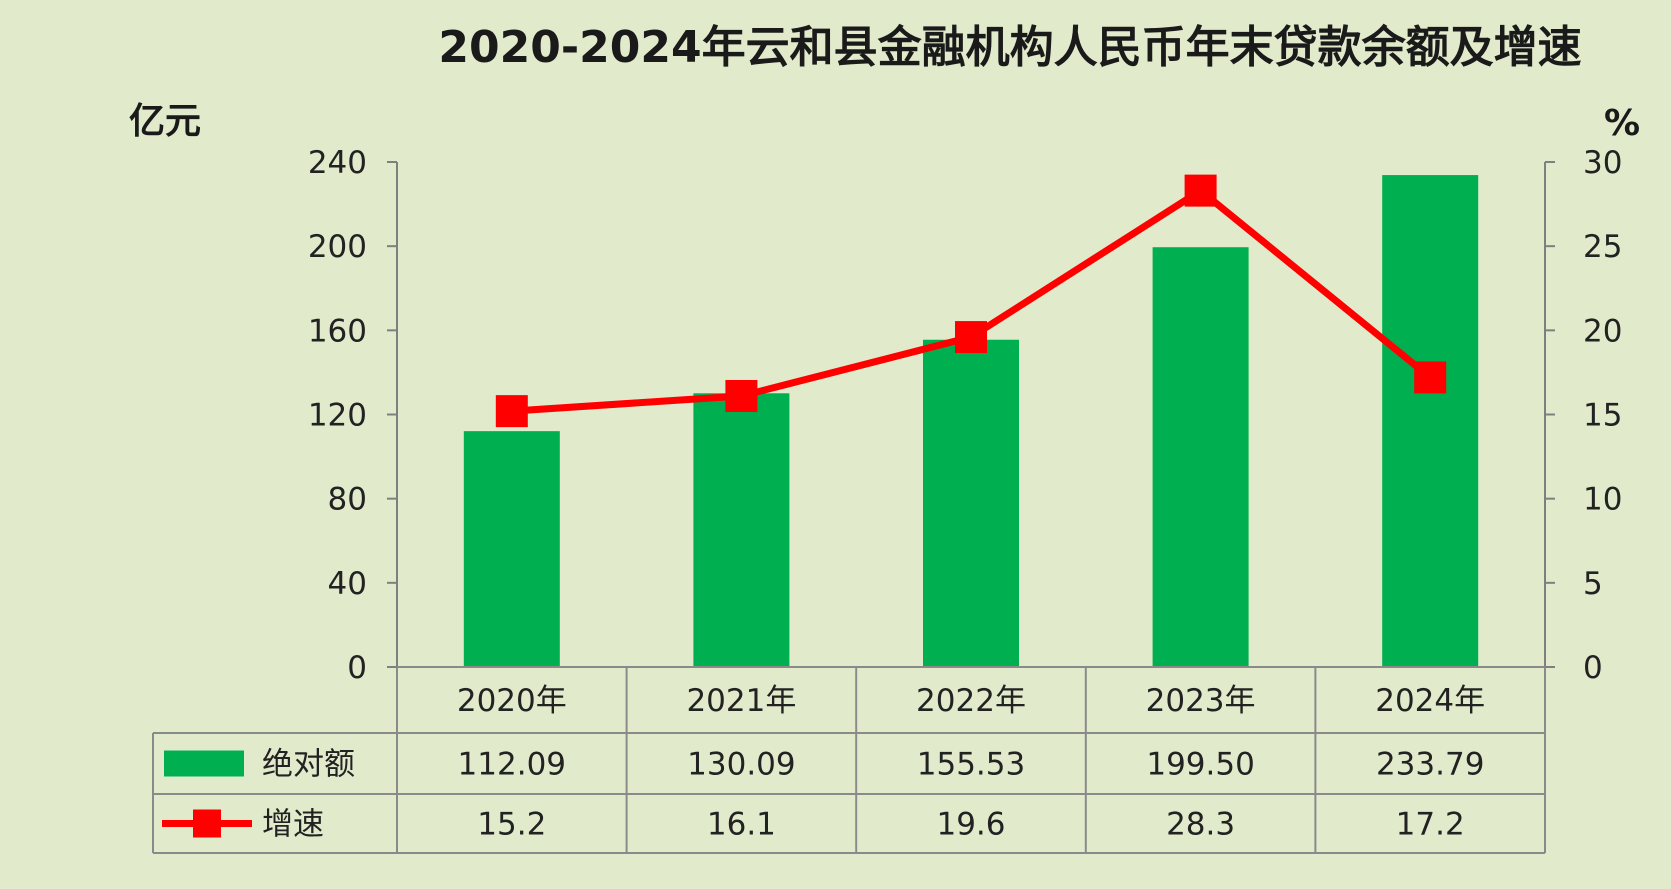 The image size is (1671, 889). What do you see at coordinates (357, 668) in the screenshot?
I see `left-axis-tick-label: 0` at bounding box center [357, 668].